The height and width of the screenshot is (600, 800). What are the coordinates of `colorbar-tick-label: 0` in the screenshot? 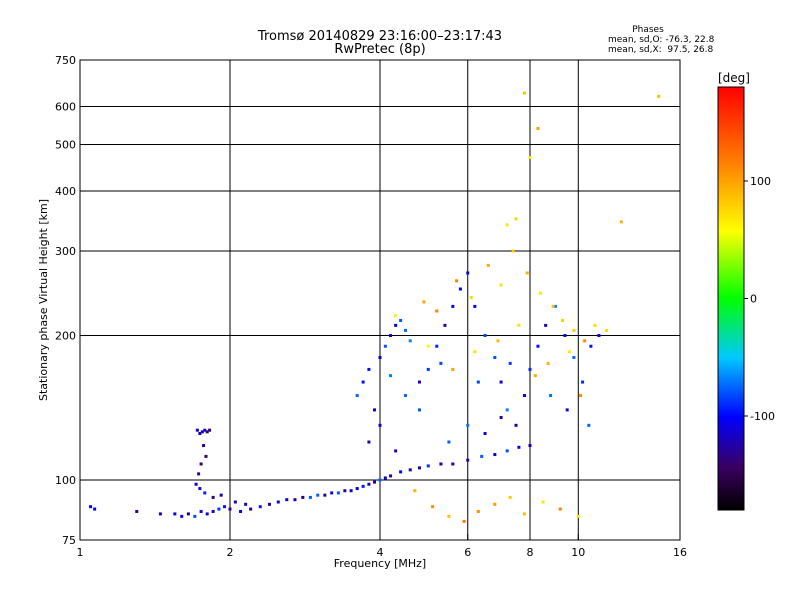 It's located at (753, 299).